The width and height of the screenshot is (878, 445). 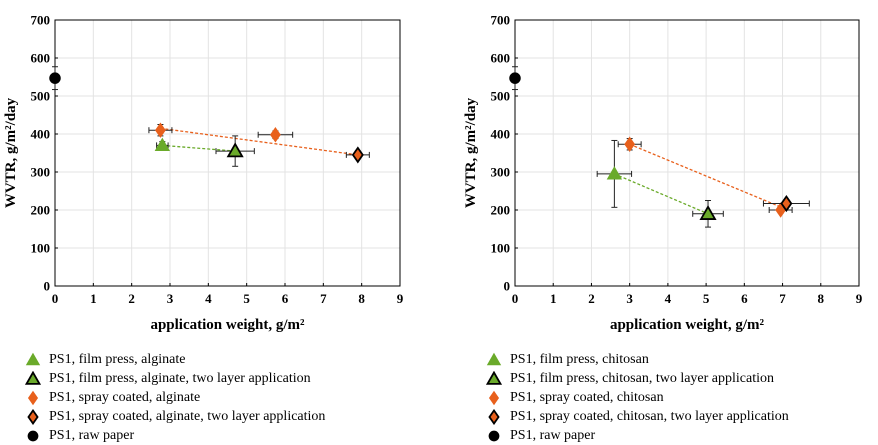 I want to click on legend-label: PS1, spray coated, chitosan, so click(x=587, y=397).